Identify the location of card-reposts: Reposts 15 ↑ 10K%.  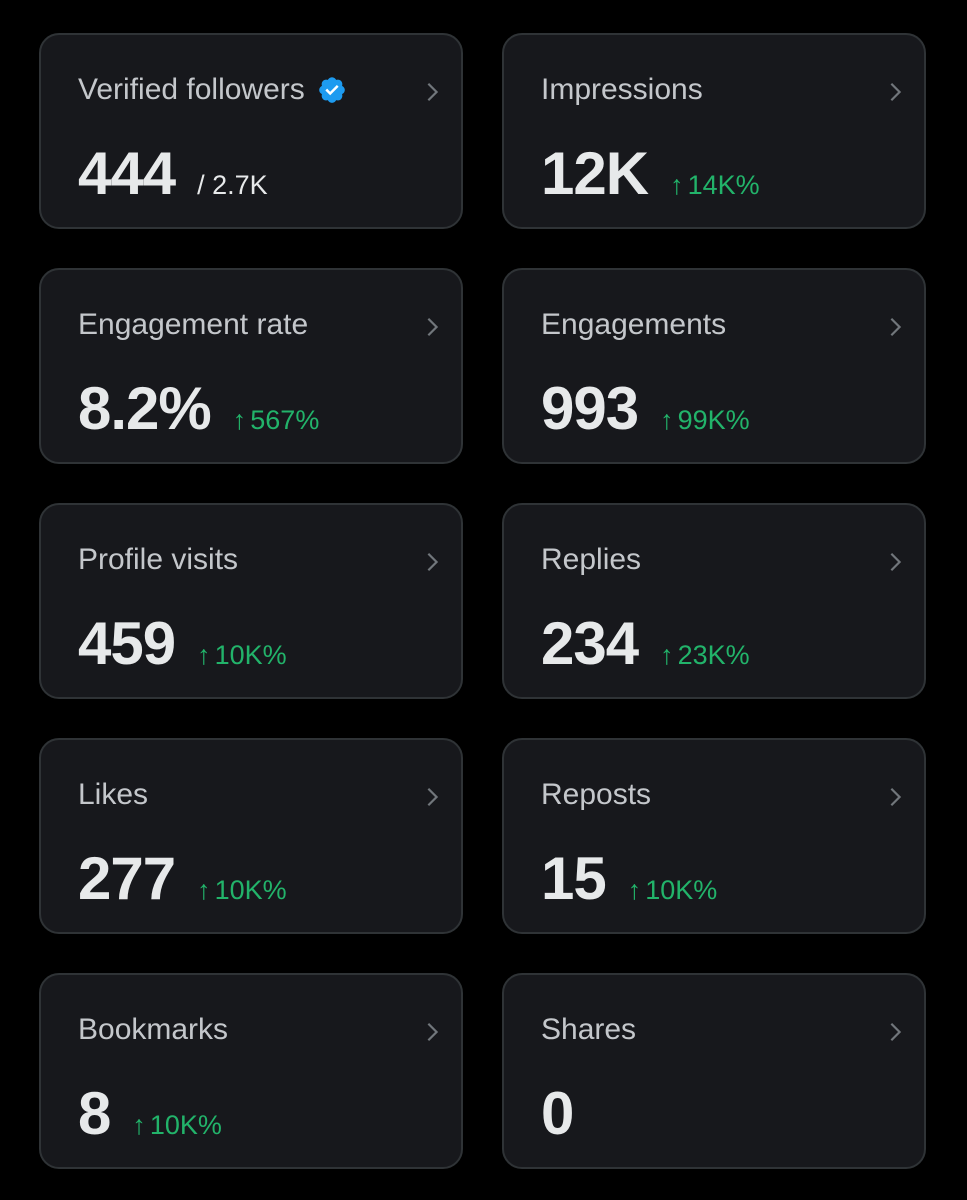
(714, 836).